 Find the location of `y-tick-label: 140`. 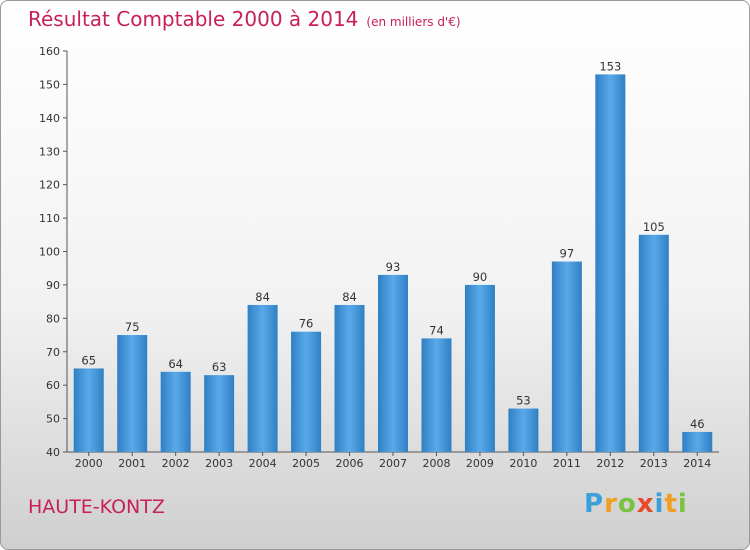

y-tick-label: 140 is located at coordinates (49, 118).